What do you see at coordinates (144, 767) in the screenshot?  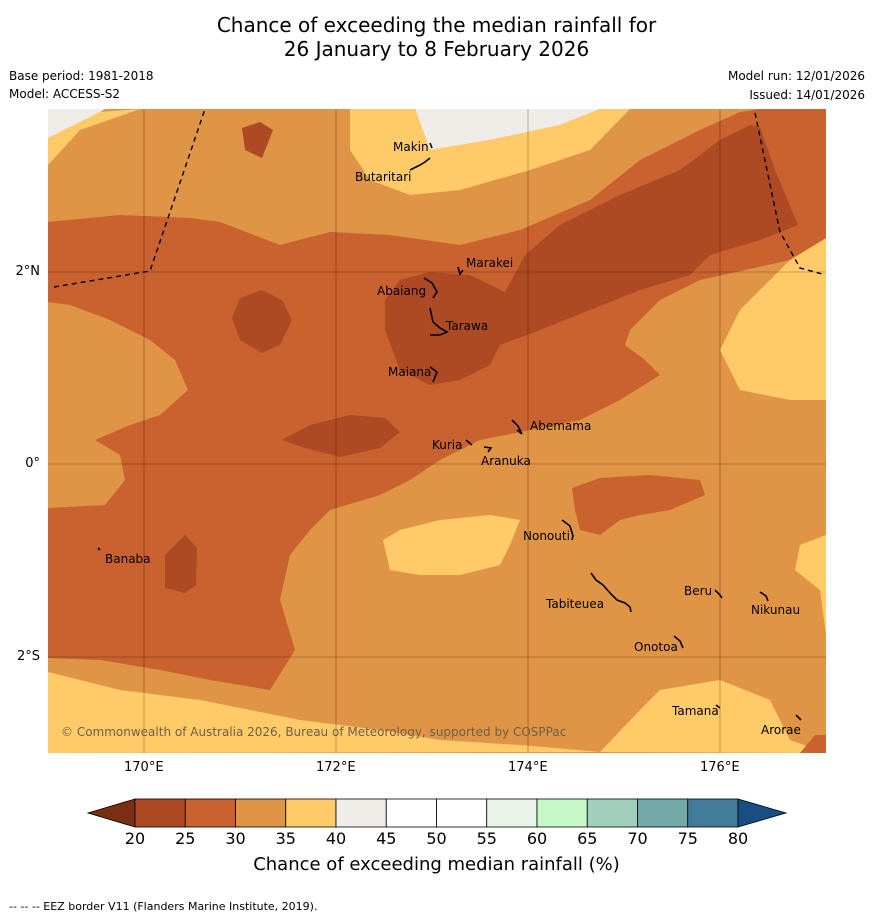 I see `lon-label-170: 170°E` at bounding box center [144, 767].